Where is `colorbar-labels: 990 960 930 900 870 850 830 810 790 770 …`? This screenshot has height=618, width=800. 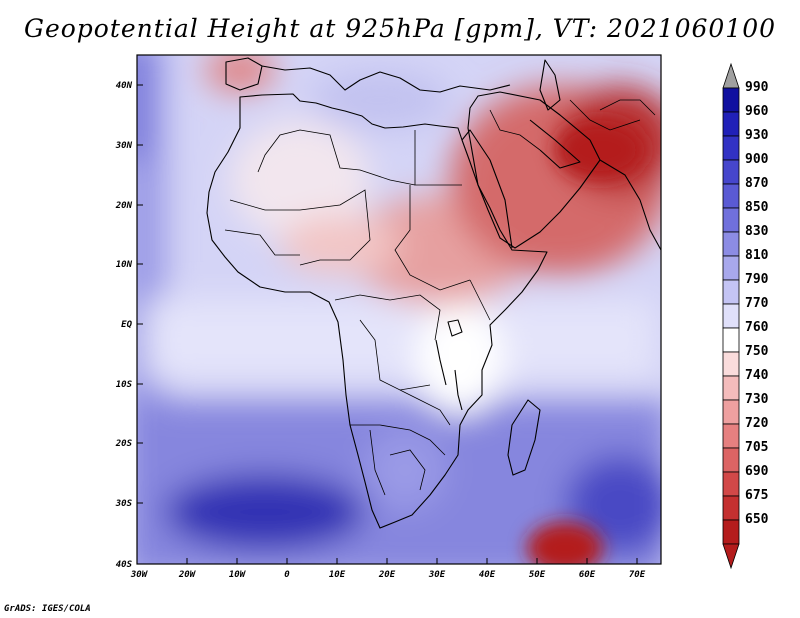 colorbar-labels: 990 960 930 900 870 850 830 810 790 770 … is located at coordinates (757, 303).